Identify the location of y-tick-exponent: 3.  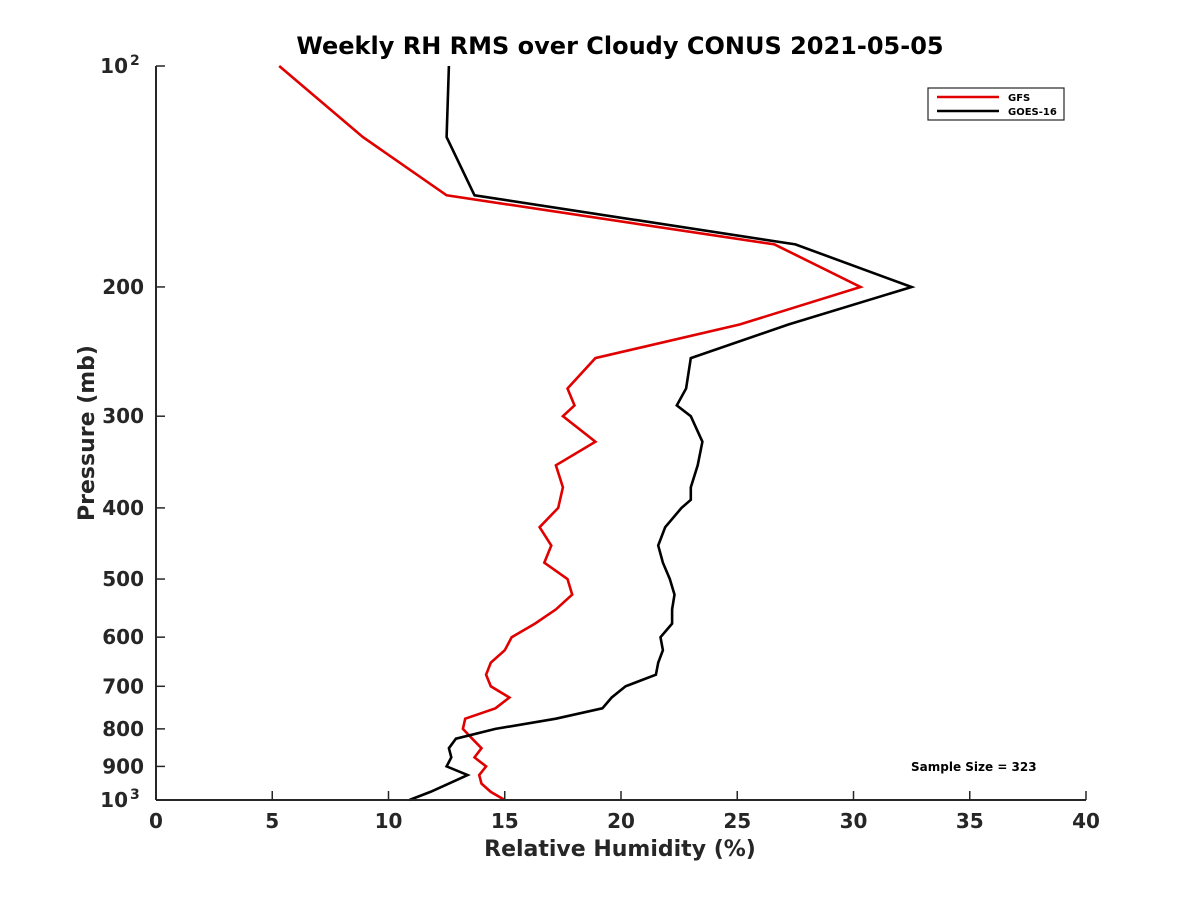
(135, 795).